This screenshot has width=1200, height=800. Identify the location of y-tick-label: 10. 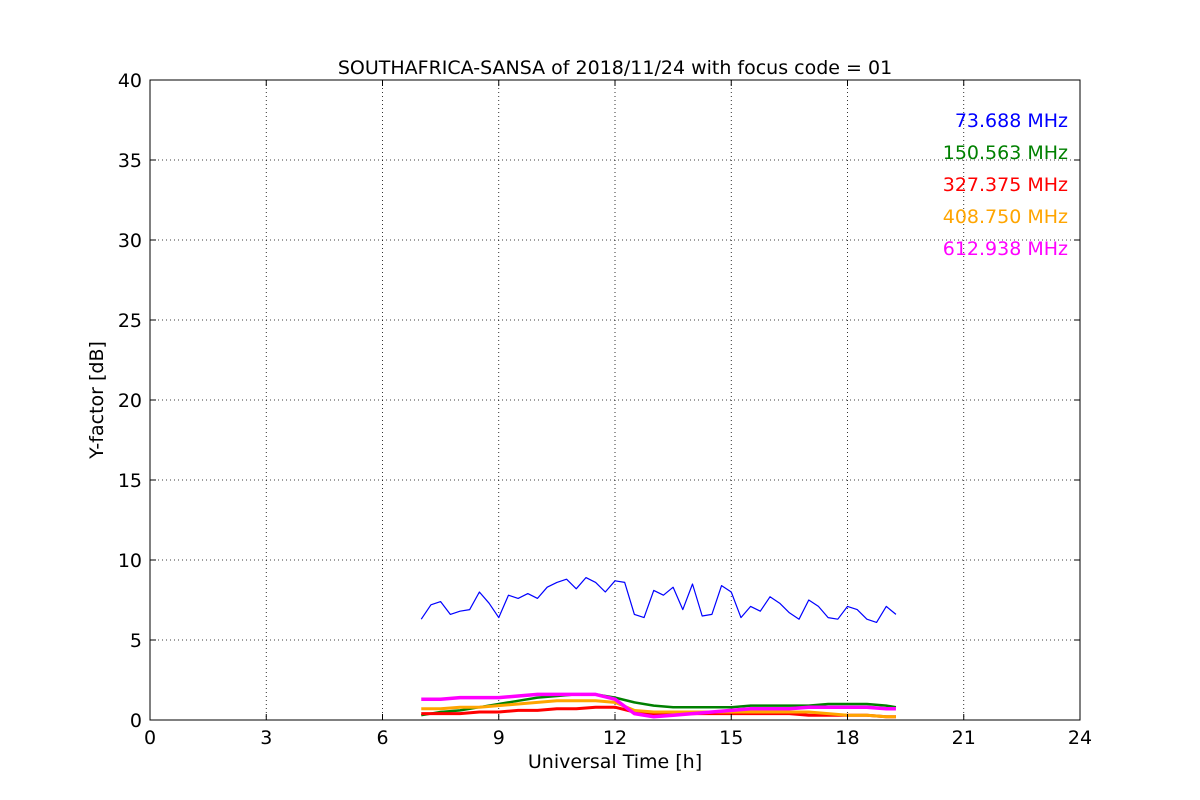
(130, 561).